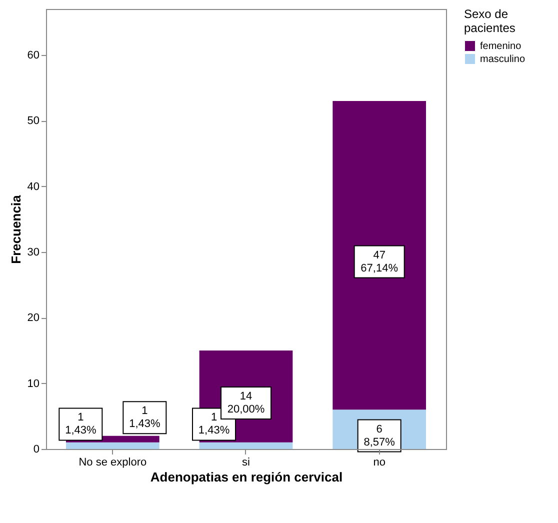 This screenshot has width=558, height=523. What do you see at coordinates (33, 121) in the screenshot?
I see `y-tick-label: 50` at bounding box center [33, 121].